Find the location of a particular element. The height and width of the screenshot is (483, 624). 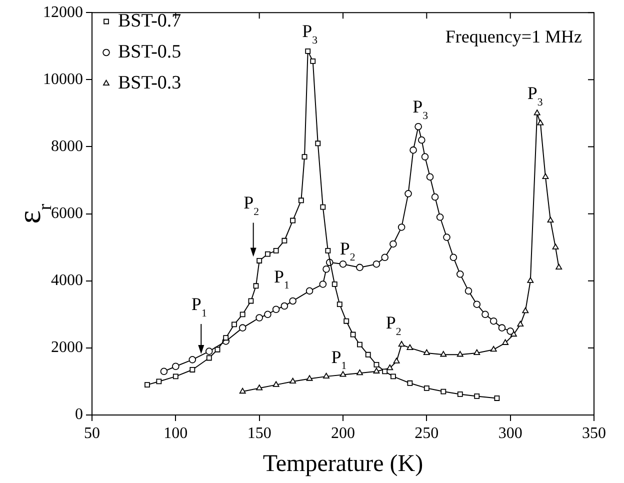

y-tick-label: 0 is located at coordinates (79, 415).